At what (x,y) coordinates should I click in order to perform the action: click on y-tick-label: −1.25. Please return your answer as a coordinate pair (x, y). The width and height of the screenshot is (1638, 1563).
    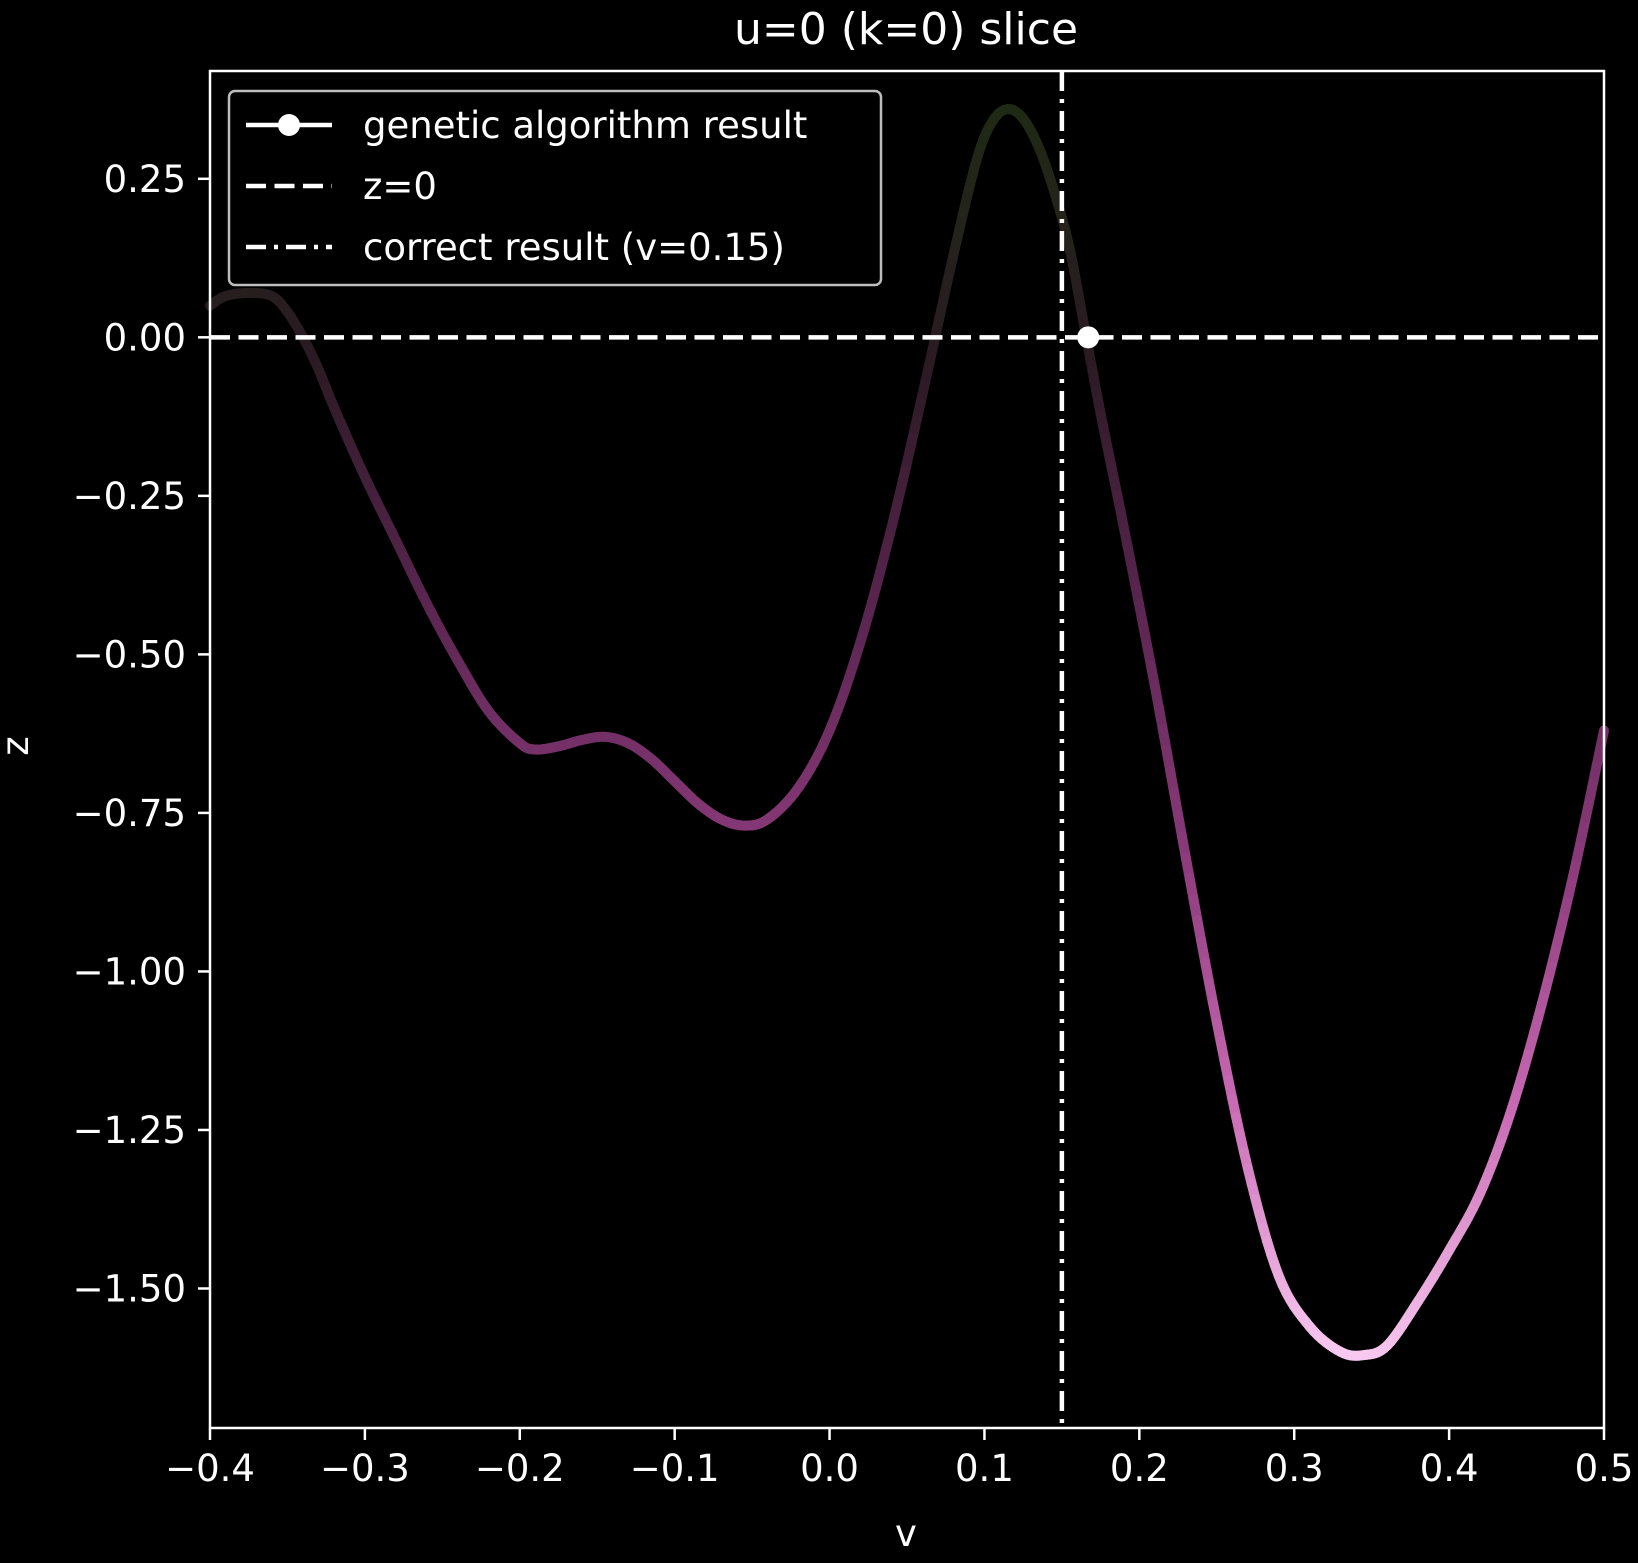
    Looking at the image, I should click on (129, 1130).